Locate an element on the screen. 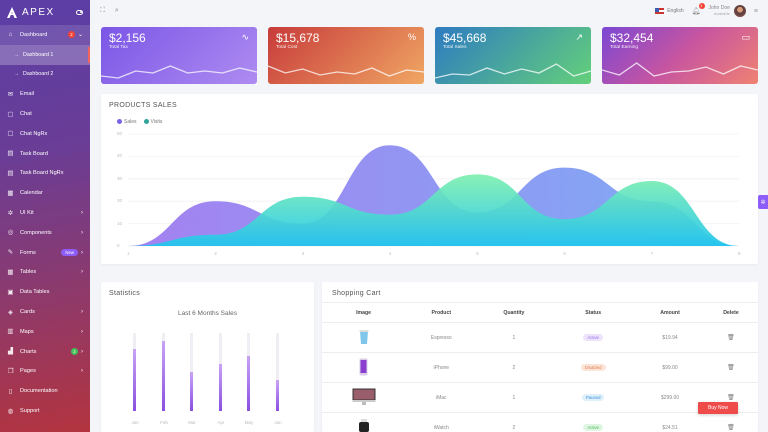  life-buoy-icon: ◍ is located at coordinates (10, 411).